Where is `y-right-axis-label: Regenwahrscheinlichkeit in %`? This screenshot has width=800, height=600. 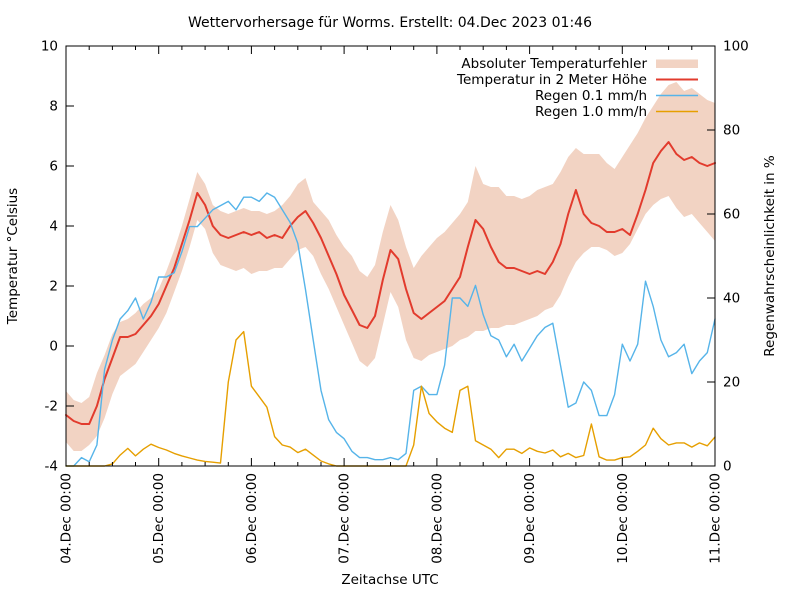
y-right-axis-label: Regenwahrscheinlichkeit in % is located at coordinates (770, 256).